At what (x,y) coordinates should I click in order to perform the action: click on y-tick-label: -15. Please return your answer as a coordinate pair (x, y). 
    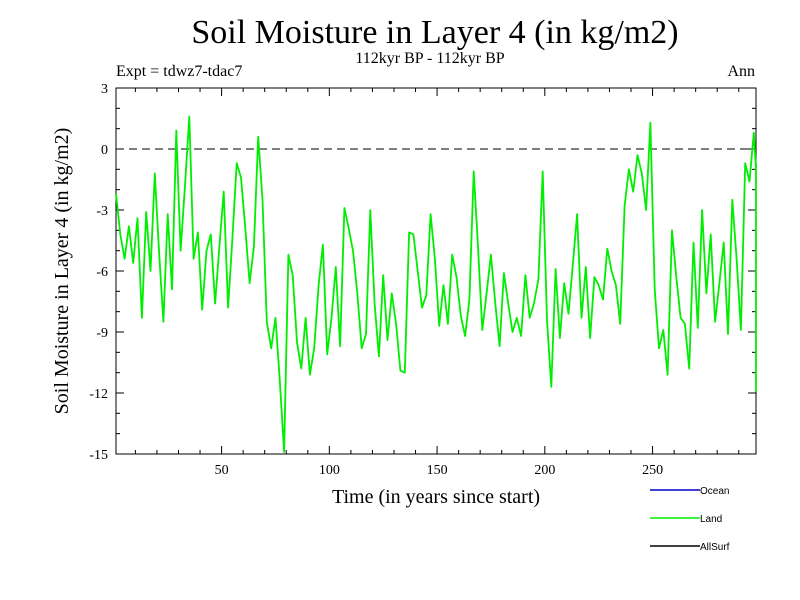
    Looking at the image, I should click on (98, 455).